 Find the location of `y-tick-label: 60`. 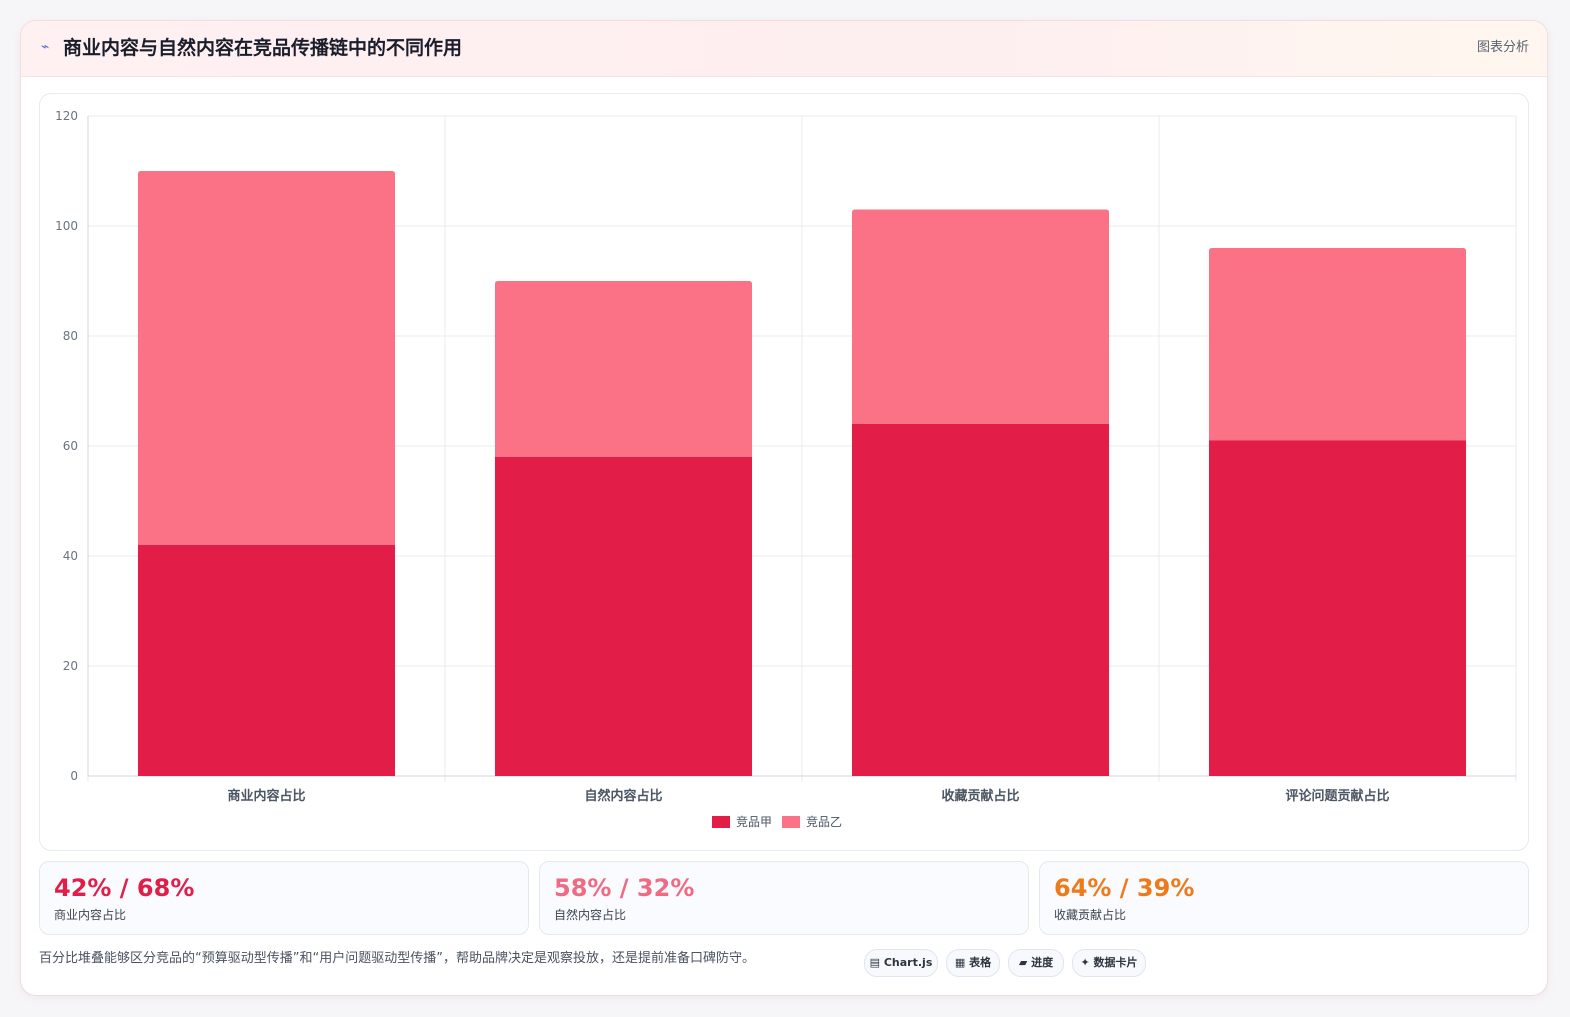

y-tick-label: 60 is located at coordinates (70, 446).